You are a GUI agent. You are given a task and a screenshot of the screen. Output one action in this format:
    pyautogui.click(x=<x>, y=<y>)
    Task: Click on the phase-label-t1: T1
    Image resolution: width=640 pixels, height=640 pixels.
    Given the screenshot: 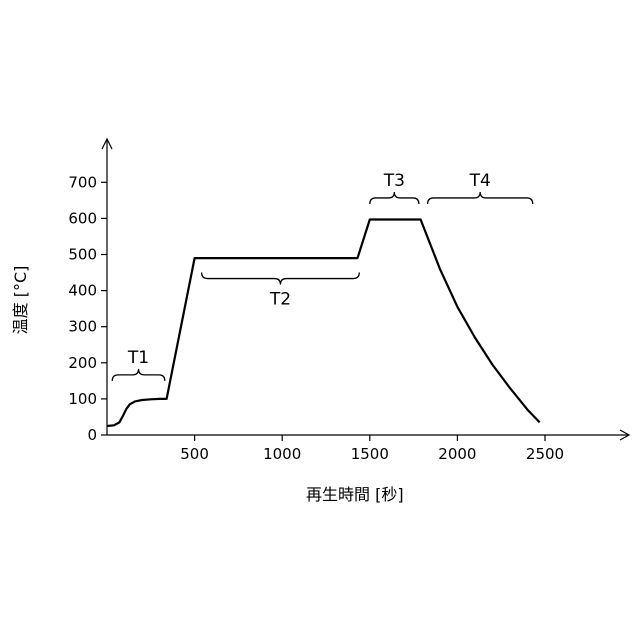 What is the action you would take?
    pyautogui.click(x=138, y=358)
    